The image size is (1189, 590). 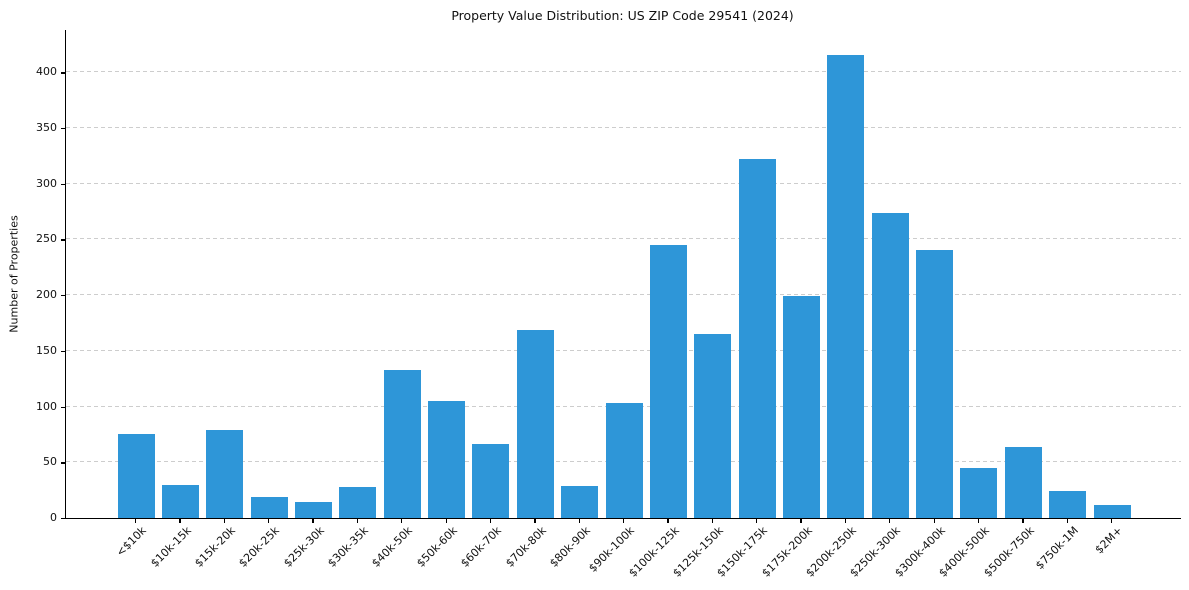 I want to click on bar-$750k-1M, so click(x=1068, y=504).